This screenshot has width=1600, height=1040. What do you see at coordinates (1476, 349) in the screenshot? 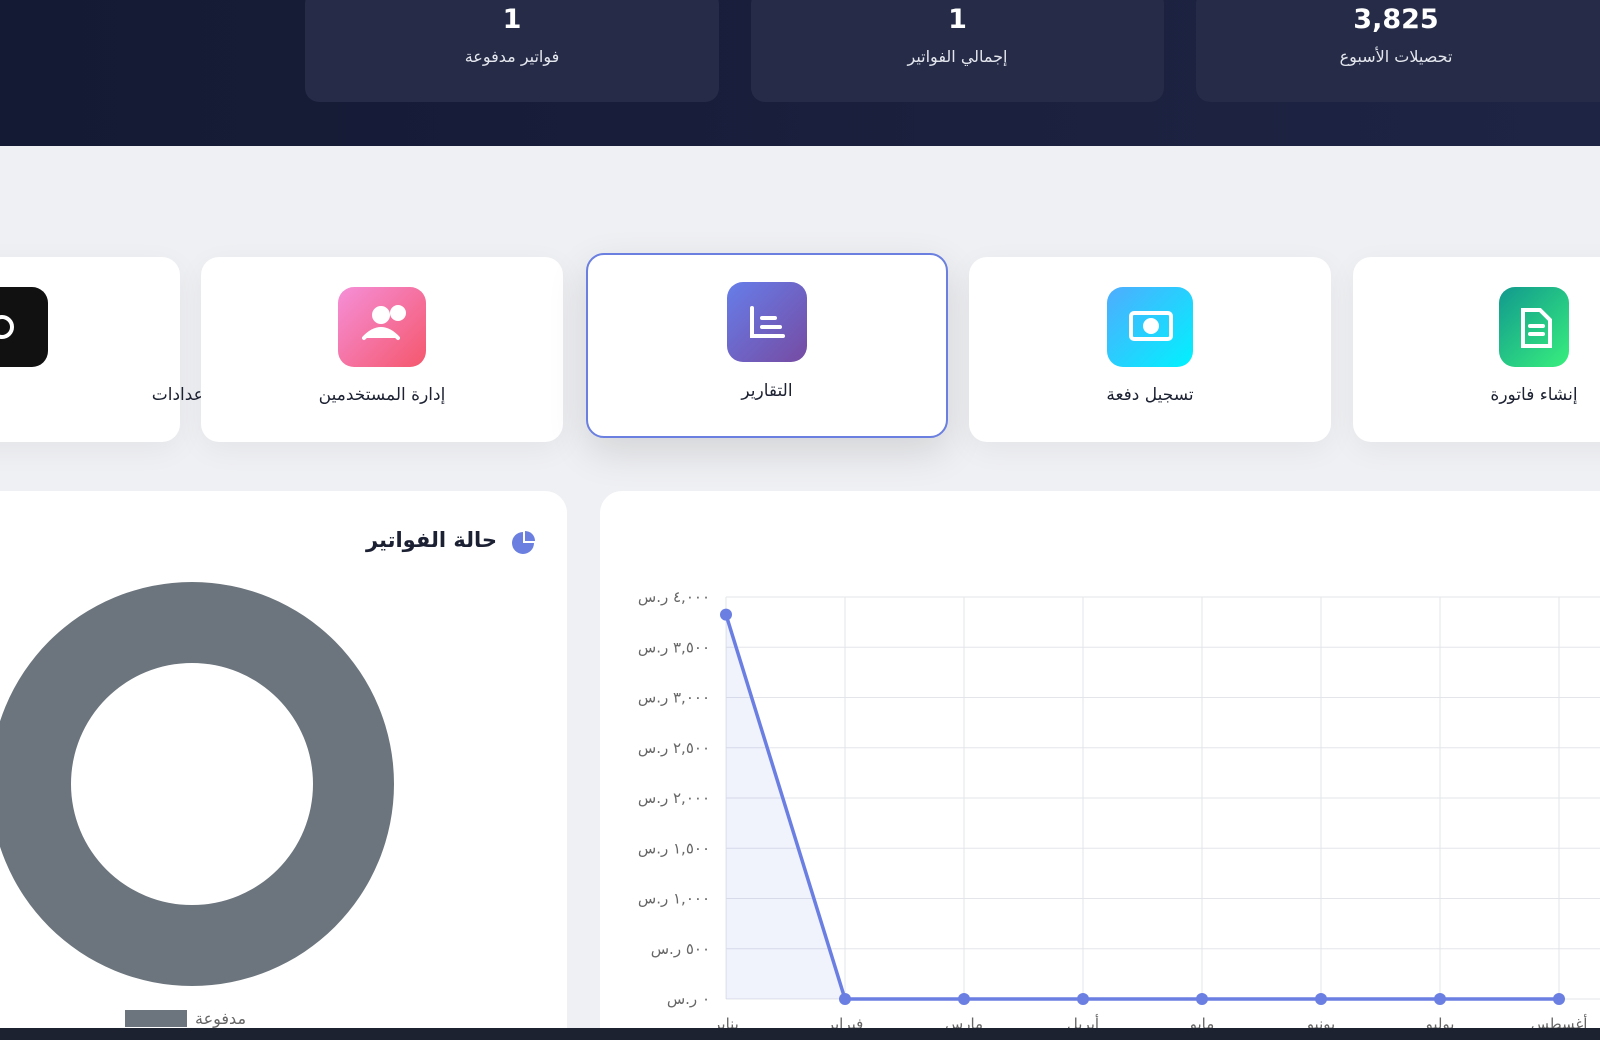
I see `action-card: إنشاء فاتورة` at bounding box center [1476, 349].